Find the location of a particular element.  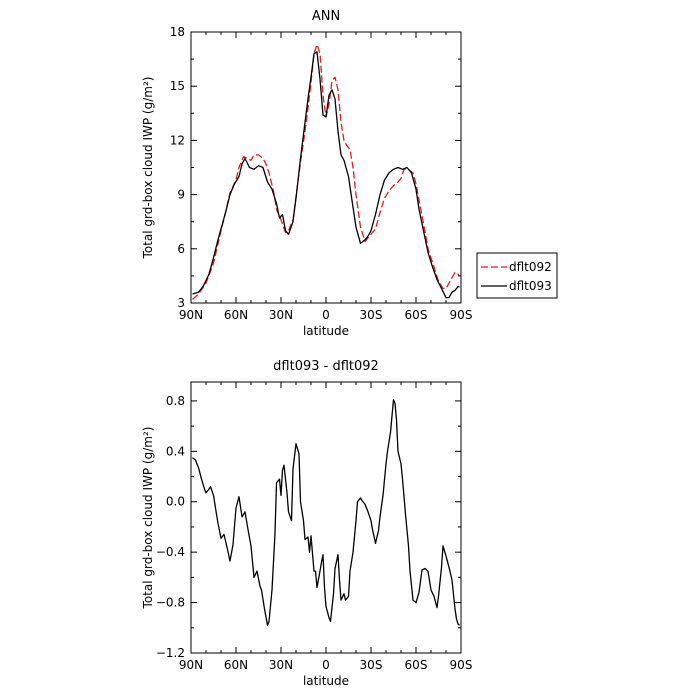

y-tick-label: −0.4 is located at coordinates (170, 552).